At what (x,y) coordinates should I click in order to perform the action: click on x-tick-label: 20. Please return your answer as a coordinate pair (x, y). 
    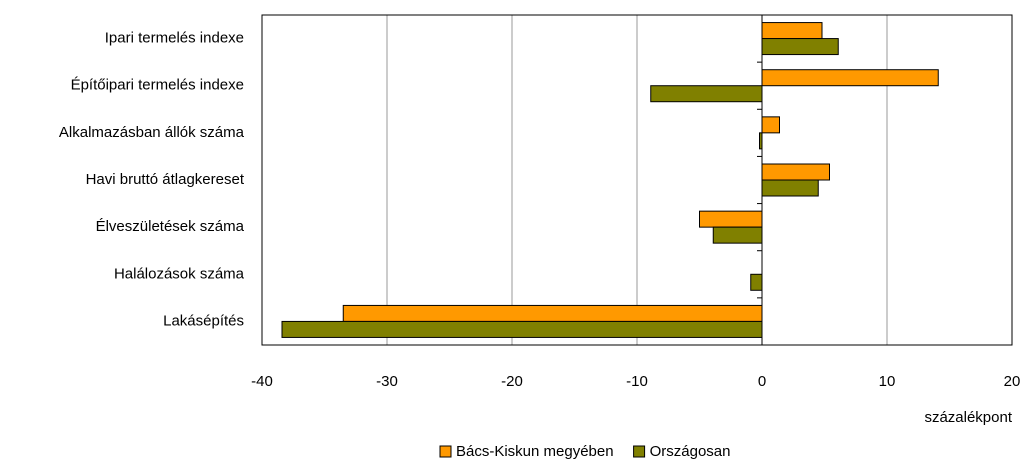
    Looking at the image, I should click on (1012, 381).